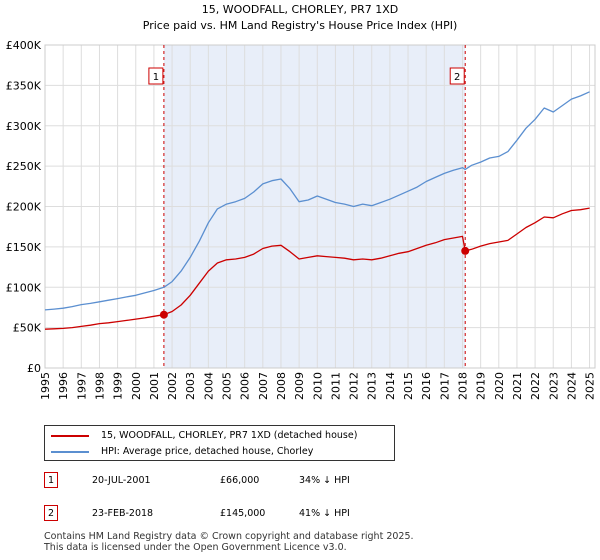 The height and width of the screenshot is (560, 600). What do you see at coordinates (45, 386) in the screenshot?
I see `x-tick-label: 1995` at bounding box center [45, 386].